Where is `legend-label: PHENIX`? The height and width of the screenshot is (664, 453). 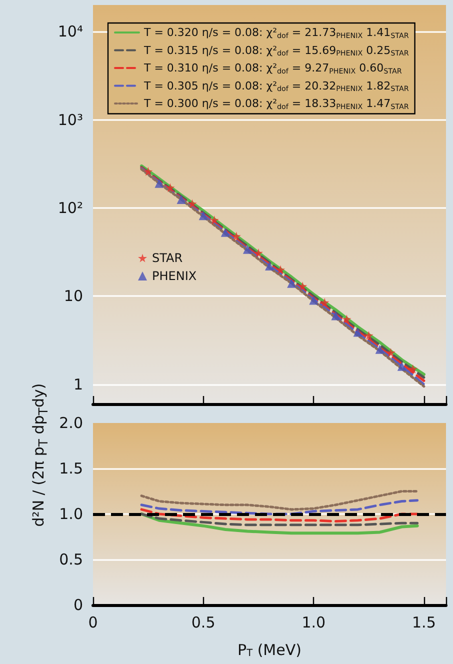 legend-label: PHENIX is located at coordinates (174, 276).